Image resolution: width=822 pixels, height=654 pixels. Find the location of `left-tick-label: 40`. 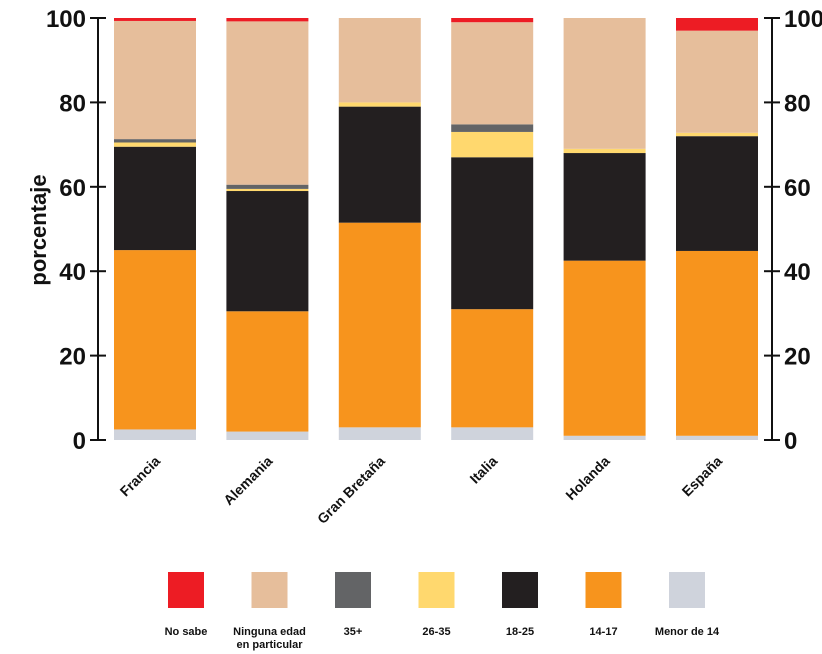

left-tick-label: 40 is located at coordinates (72, 272).